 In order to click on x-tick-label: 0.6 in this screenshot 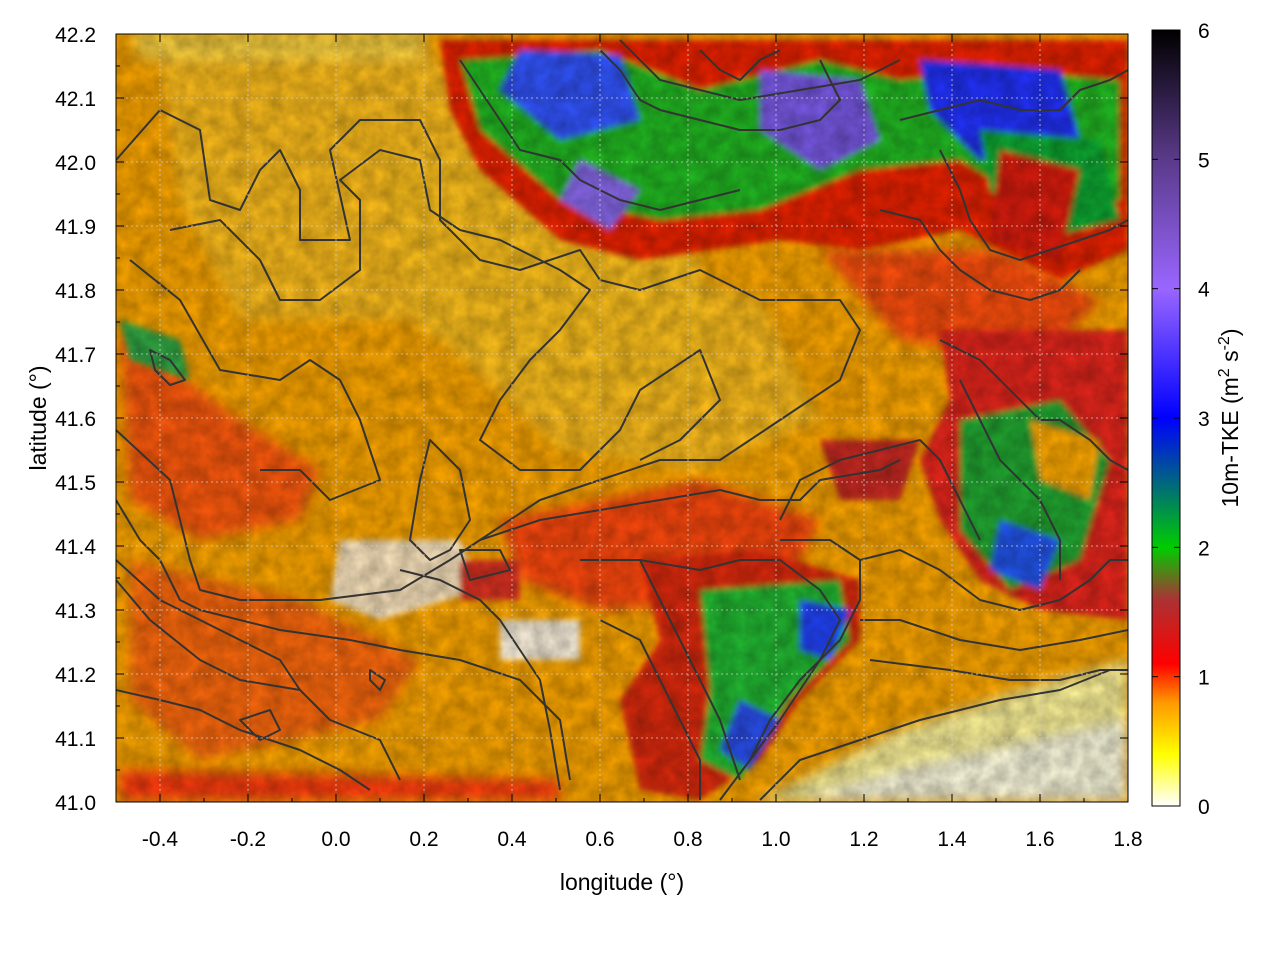, I will do `click(599, 839)`.